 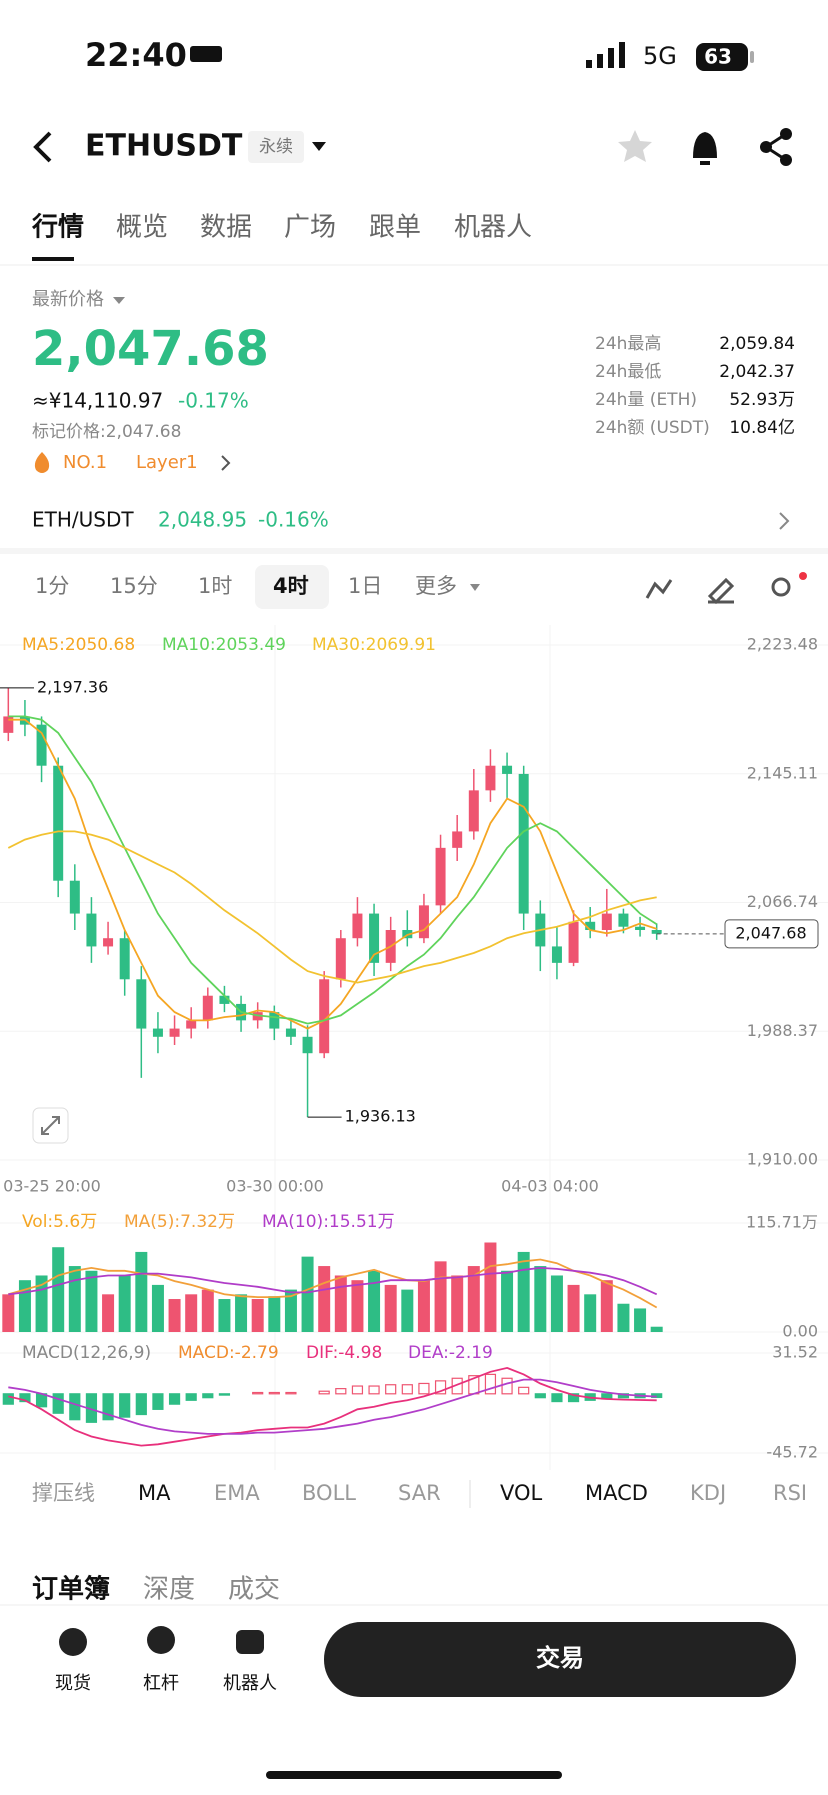 I want to click on badge-bg, so click(x=276, y=147).